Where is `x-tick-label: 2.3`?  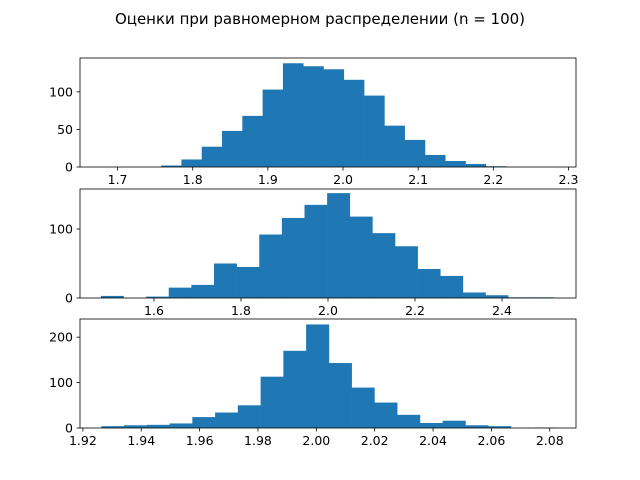 x-tick-label: 2.3 is located at coordinates (569, 179).